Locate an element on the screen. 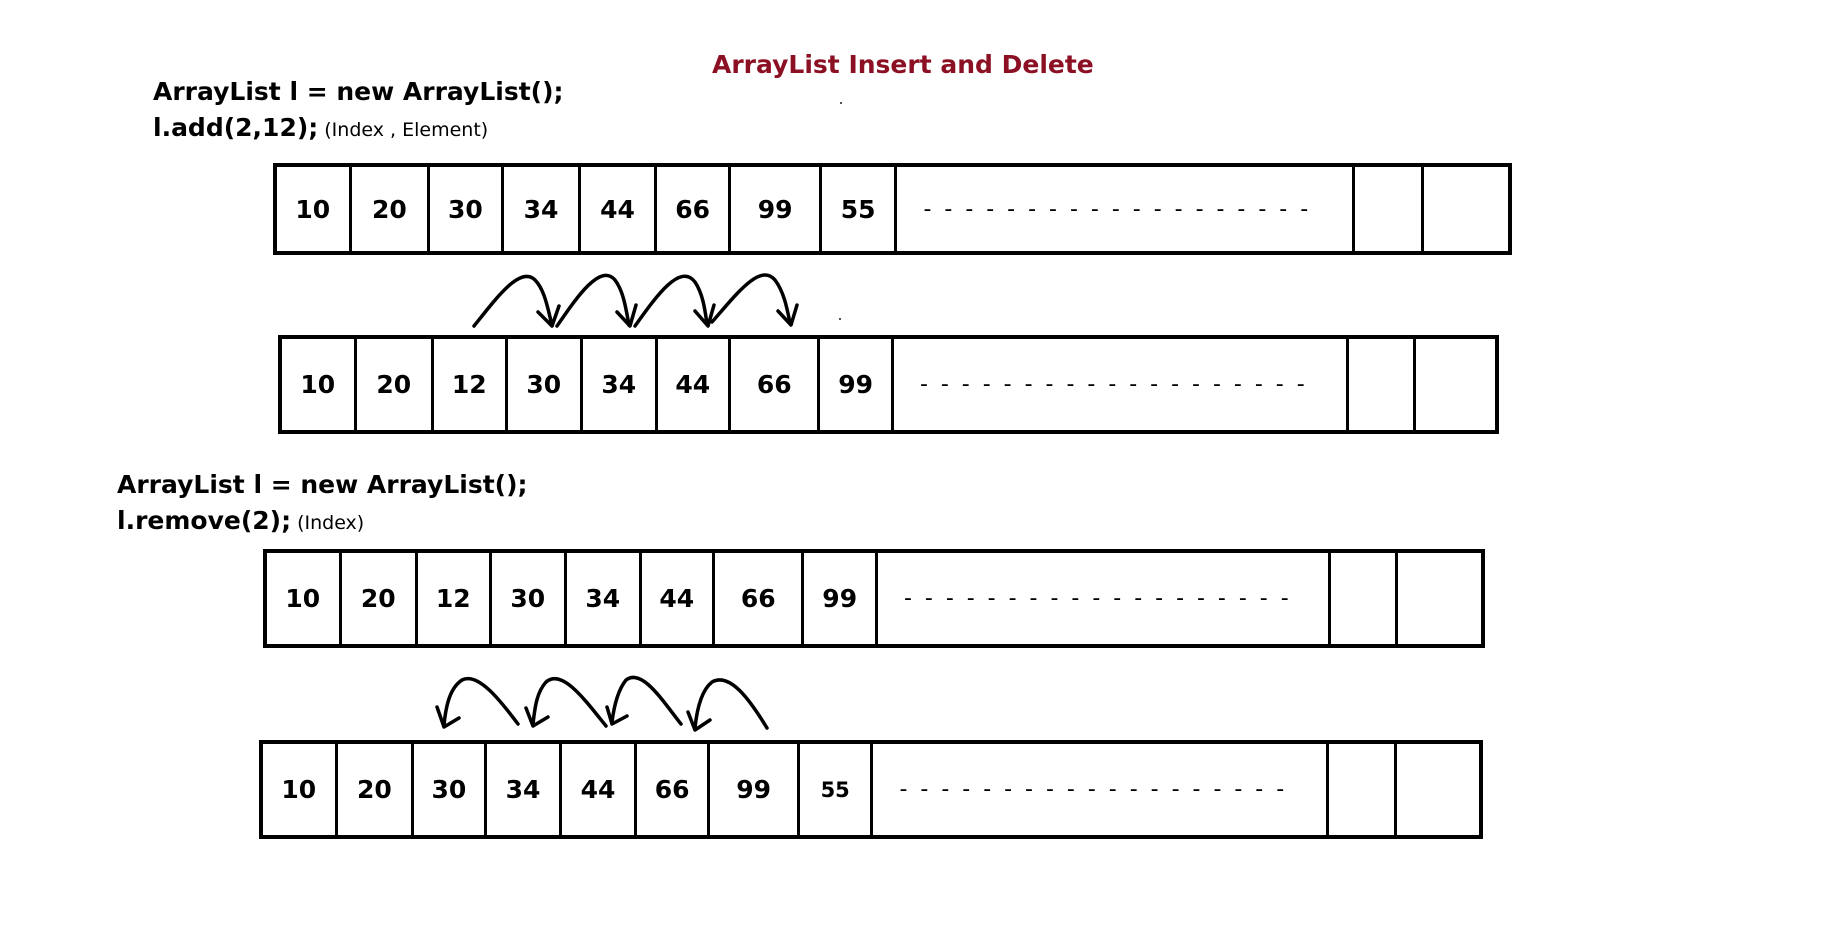 This screenshot has width=1822, height=934. remove-code-line1: ArrayList l = new ArrayList(); is located at coordinates (322, 484).